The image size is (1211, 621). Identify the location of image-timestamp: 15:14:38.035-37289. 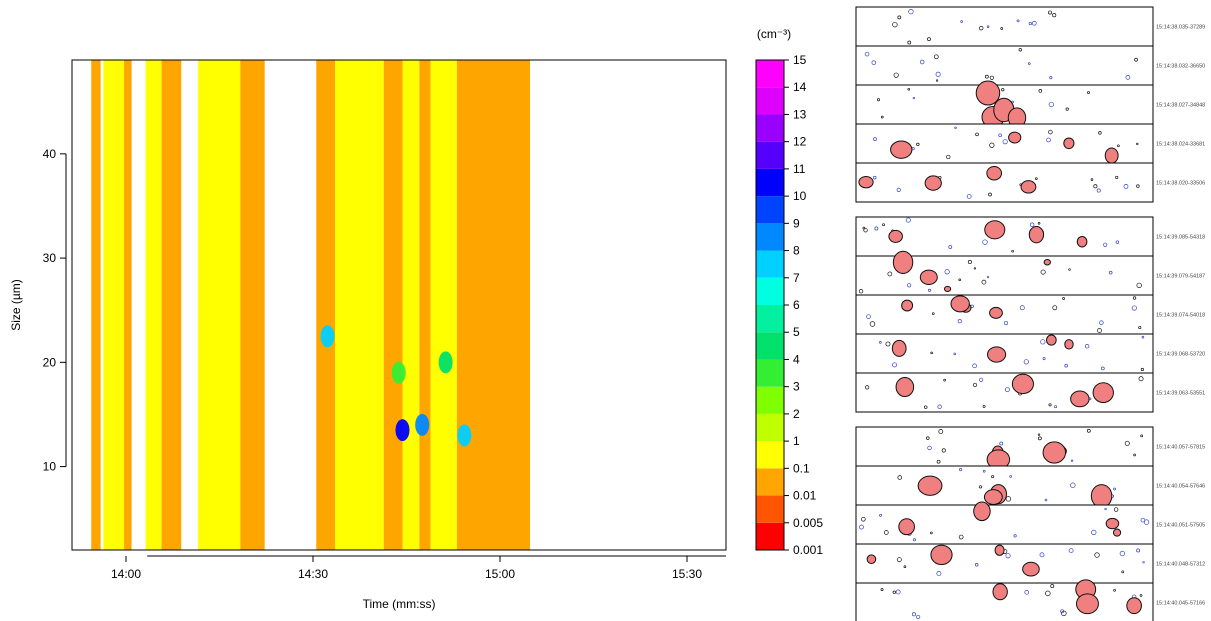
(1180, 28).